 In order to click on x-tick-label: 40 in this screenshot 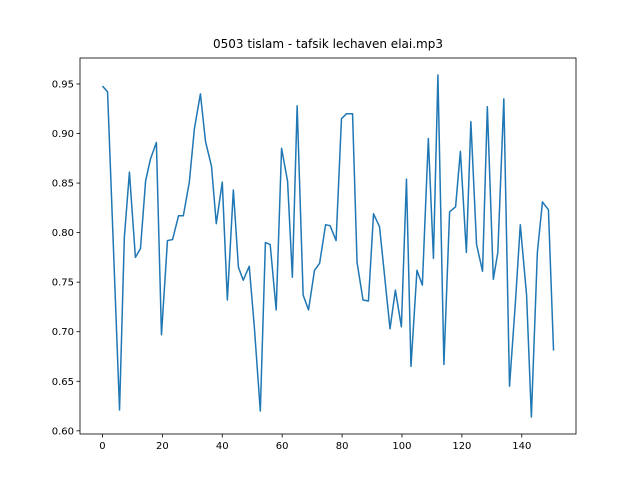, I will do `click(222, 446)`.